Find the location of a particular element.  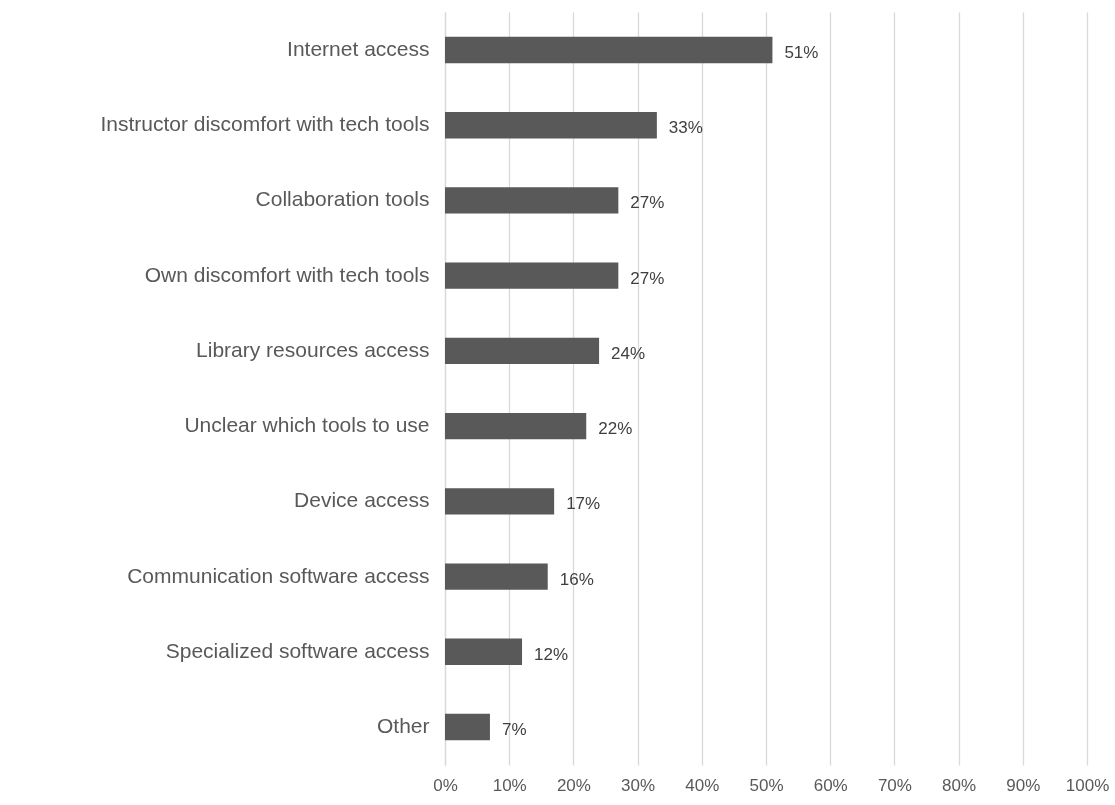

data-label: 17% is located at coordinates (583, 504).